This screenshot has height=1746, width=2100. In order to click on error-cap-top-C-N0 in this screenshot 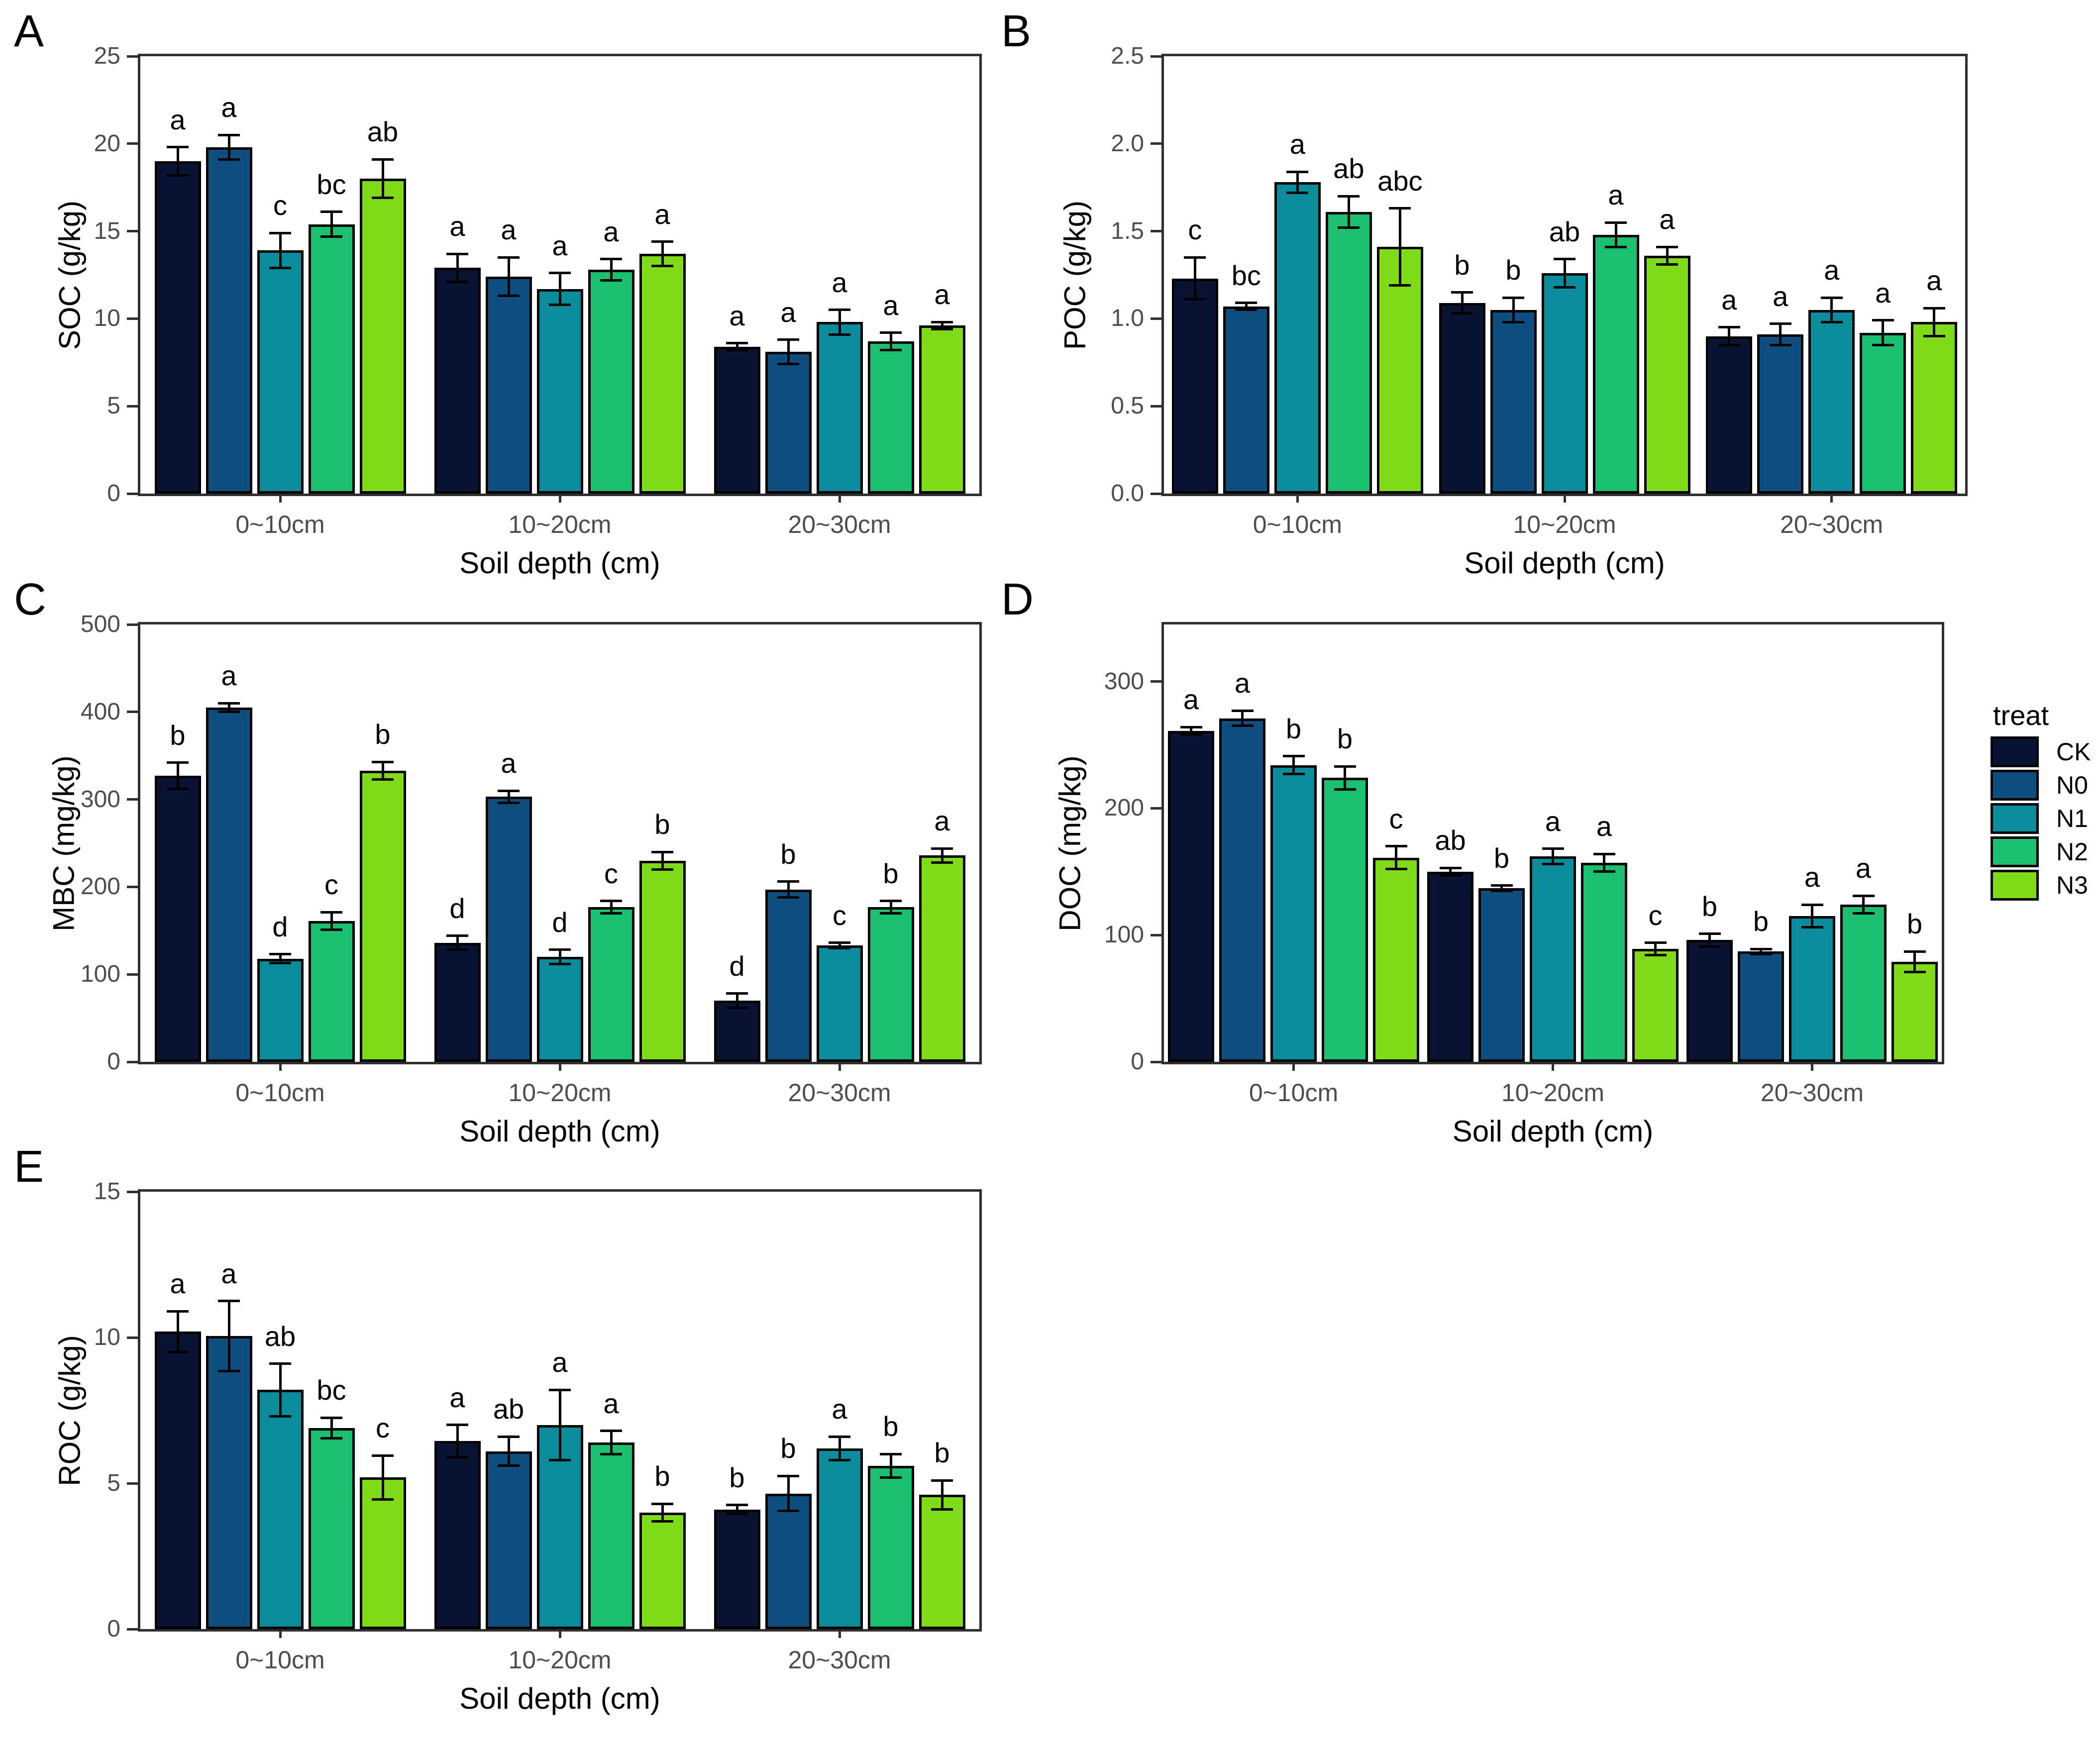, I will do `click(509, 791)`.